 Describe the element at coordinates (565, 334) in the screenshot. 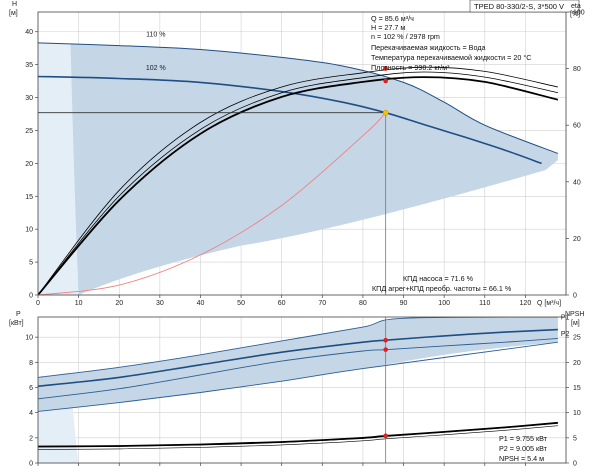

I see `series-label-p2: P2` at that location.